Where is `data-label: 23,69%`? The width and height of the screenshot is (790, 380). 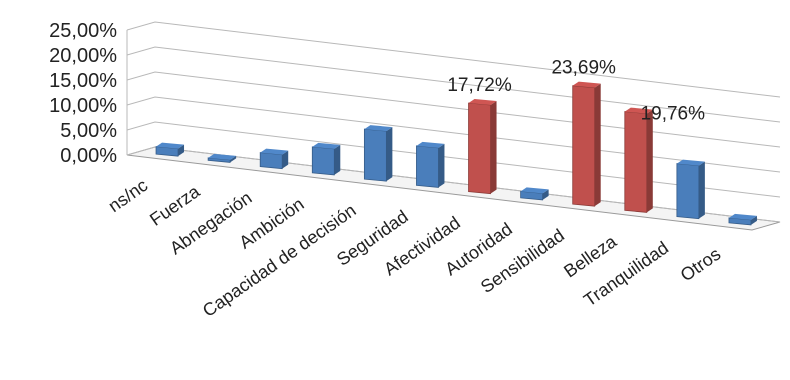
data-label: 23,69% is located at coordinates (583, 68).